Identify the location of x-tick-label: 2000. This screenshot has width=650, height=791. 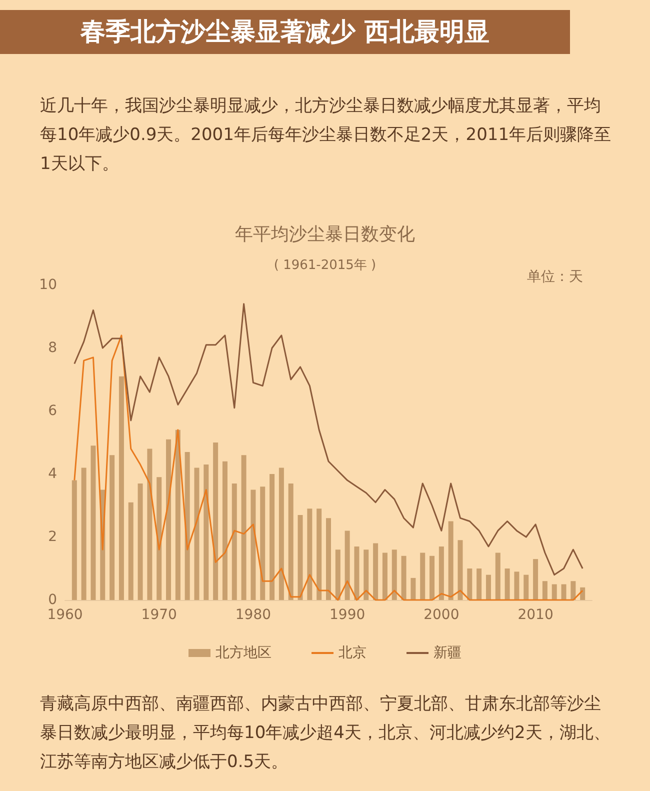
(442, 615).